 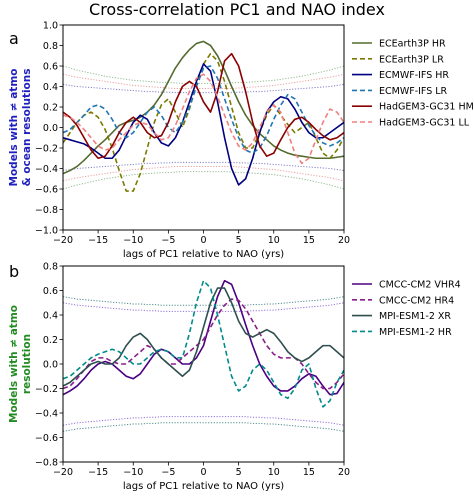 I want to click on figure-title: Cross-correlation PC1 and NAO index, so click(x=237, y=9).